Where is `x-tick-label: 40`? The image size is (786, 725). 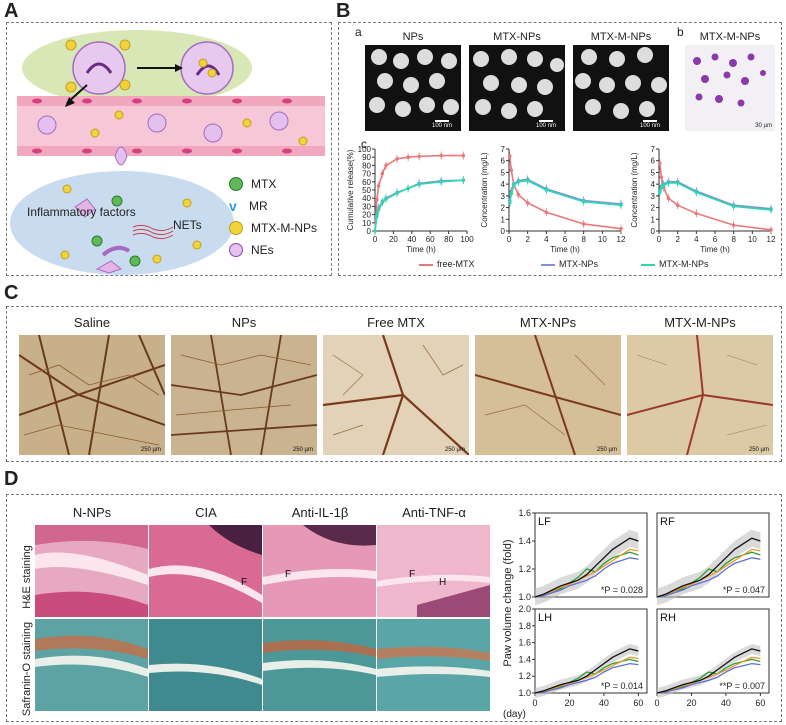 x-tick-label: 40 is located at coordinates (604, 703).